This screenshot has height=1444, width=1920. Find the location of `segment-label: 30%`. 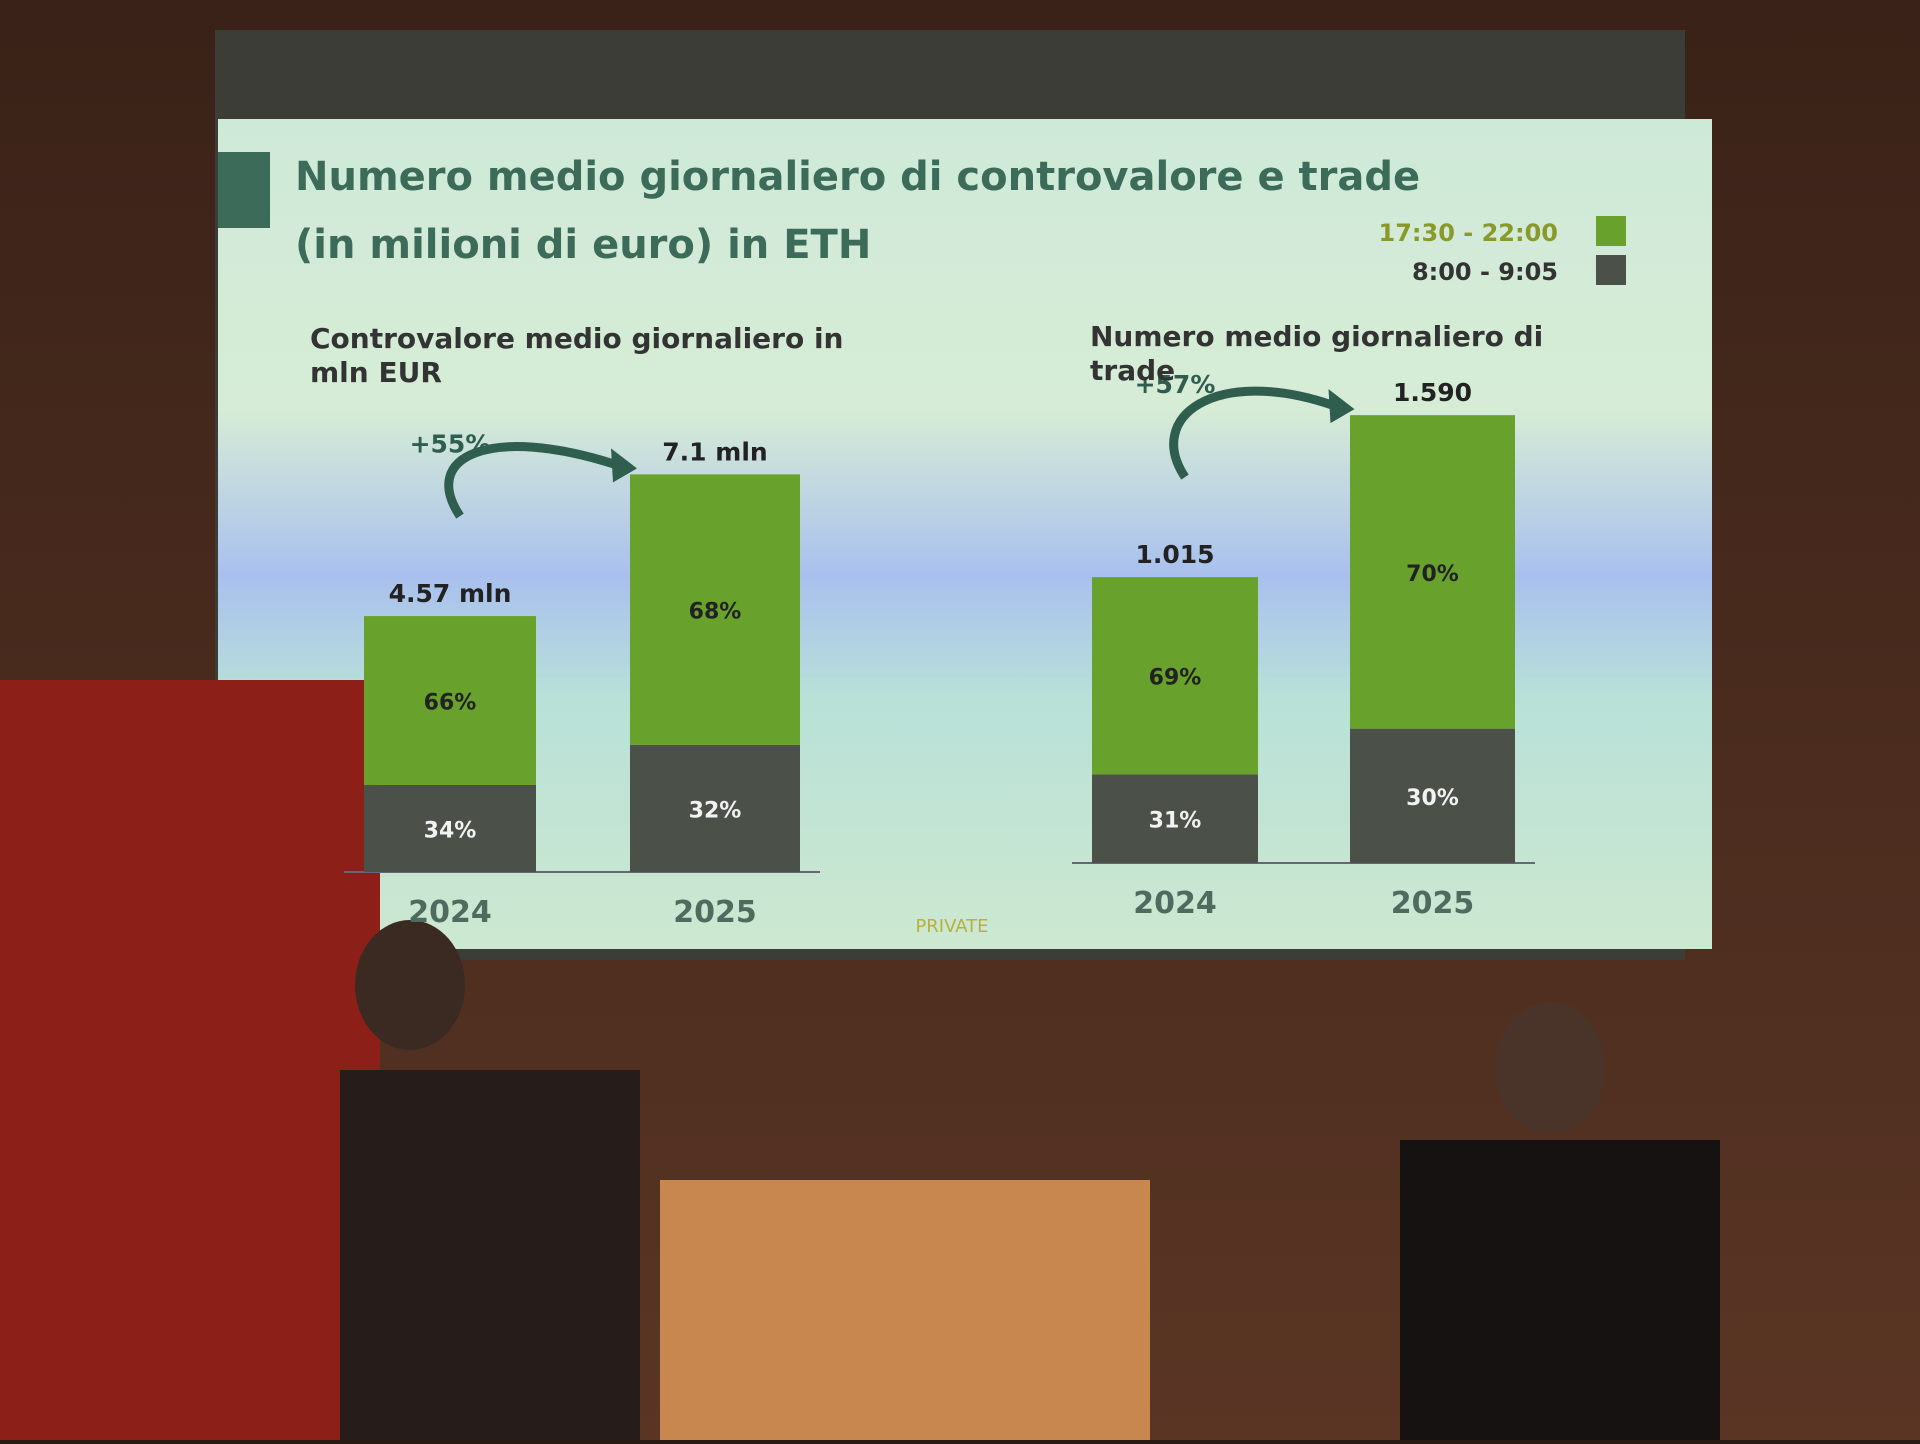

segment-label: 30% is located at coordinates (1432, 798).